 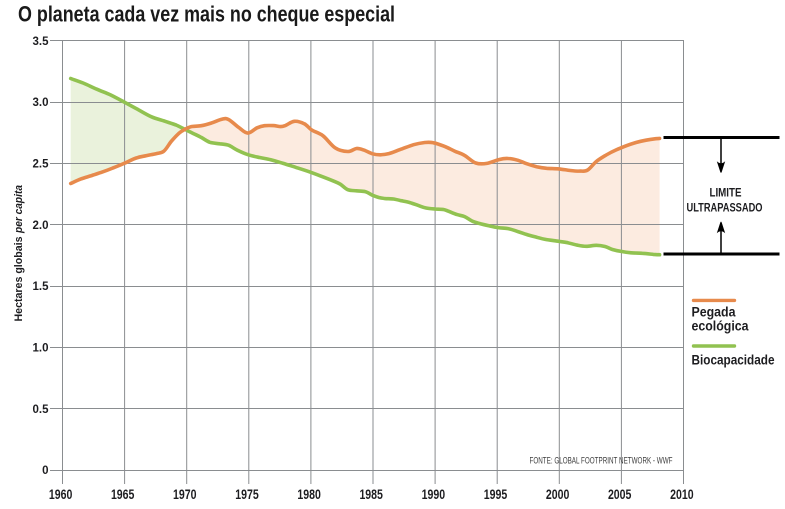 I want to click on svg-text: per capita, so click(x=19, y=209).